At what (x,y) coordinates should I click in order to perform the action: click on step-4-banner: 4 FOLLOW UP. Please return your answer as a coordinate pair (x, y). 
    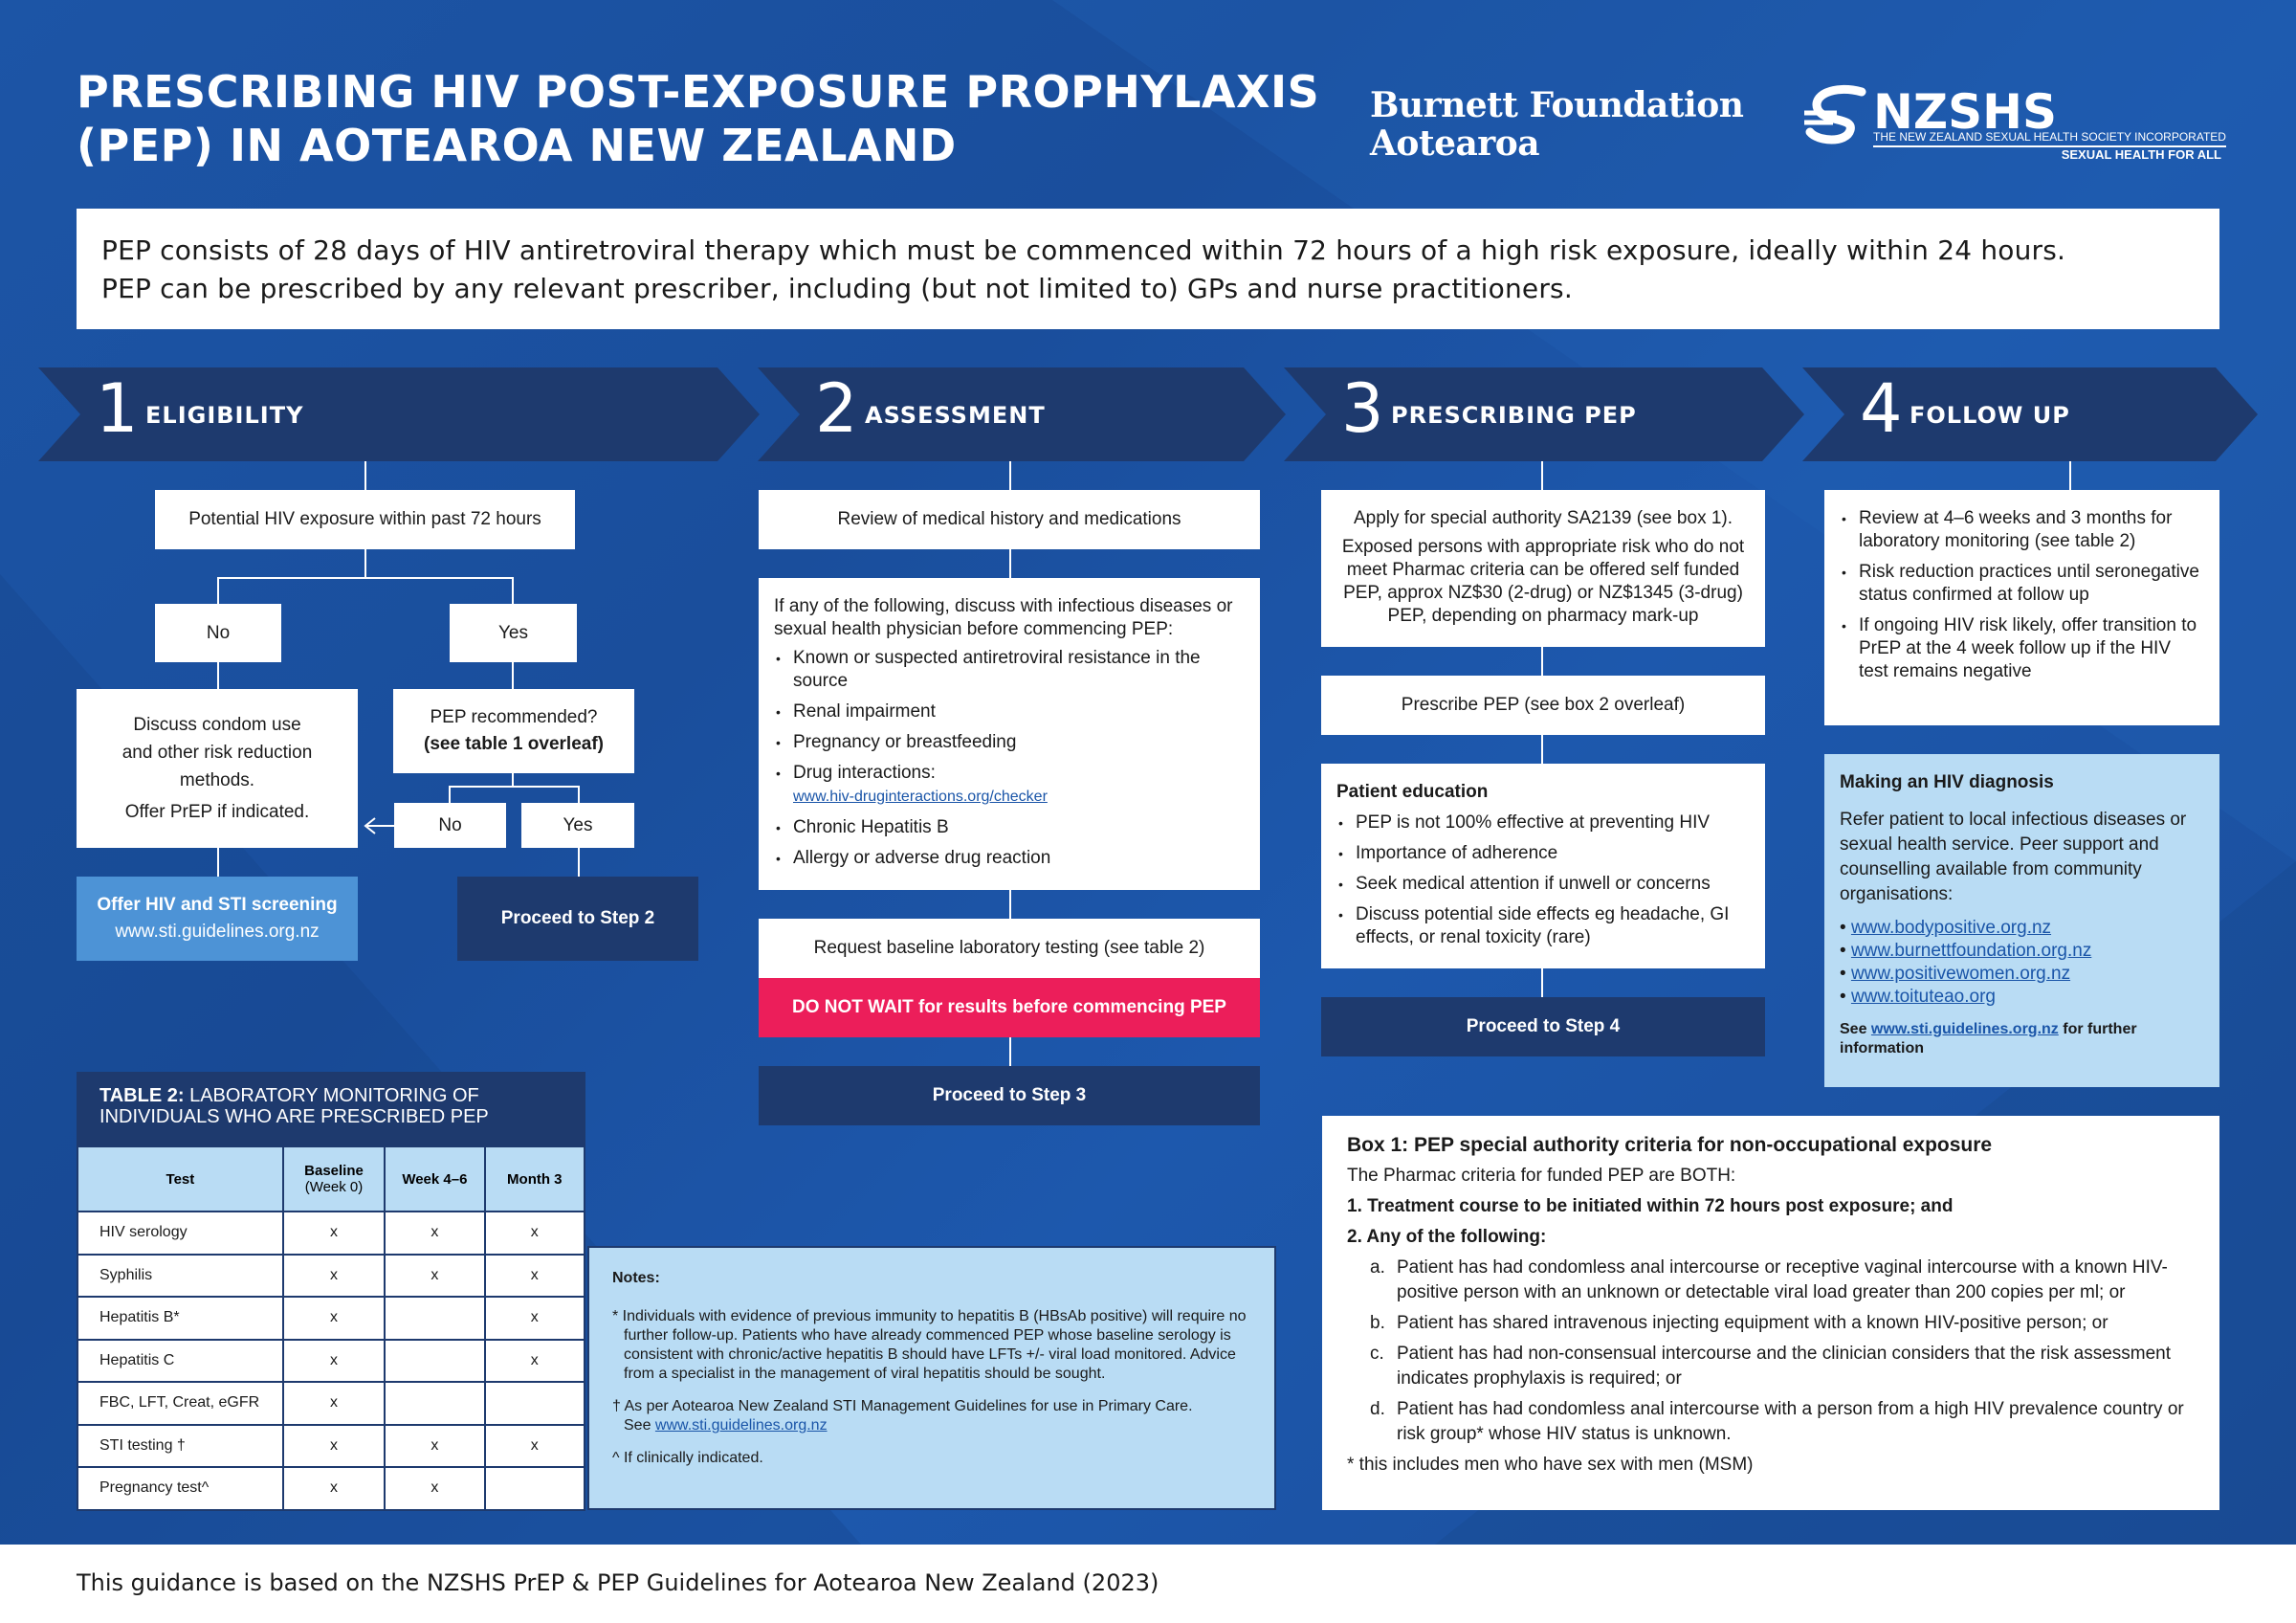
    Looking at the image, I should click on (2030, 414).